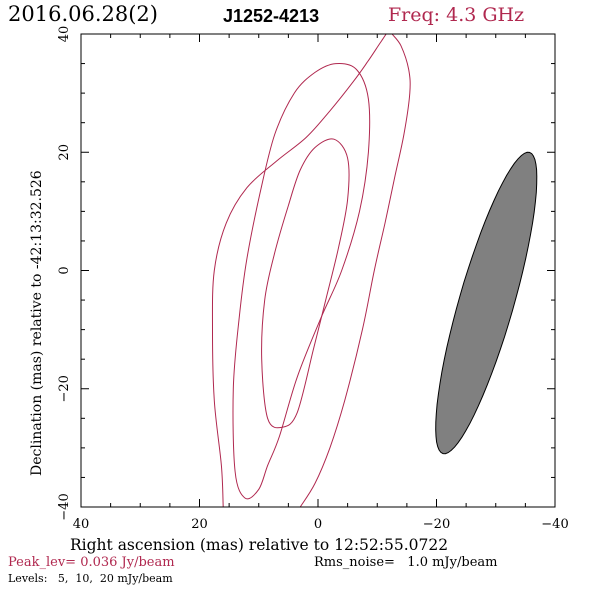 This screenshot has width=590, height=590. I want to click on y-tick-label: −20, so click(64, 388).